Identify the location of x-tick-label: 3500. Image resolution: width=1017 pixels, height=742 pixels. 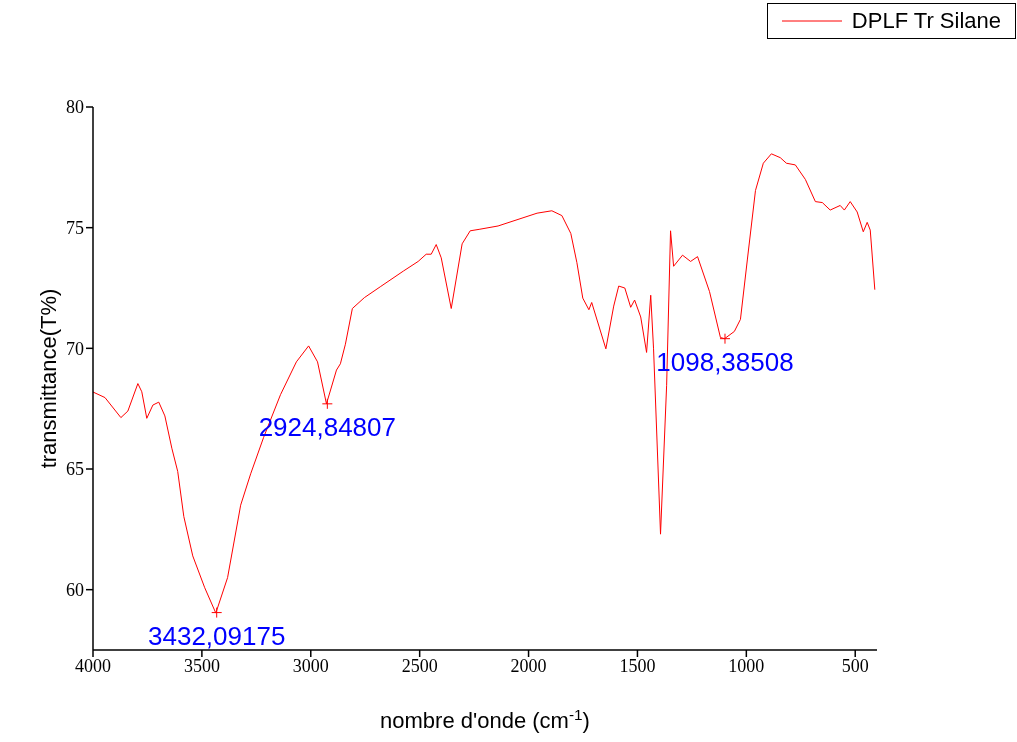
(201, 665).